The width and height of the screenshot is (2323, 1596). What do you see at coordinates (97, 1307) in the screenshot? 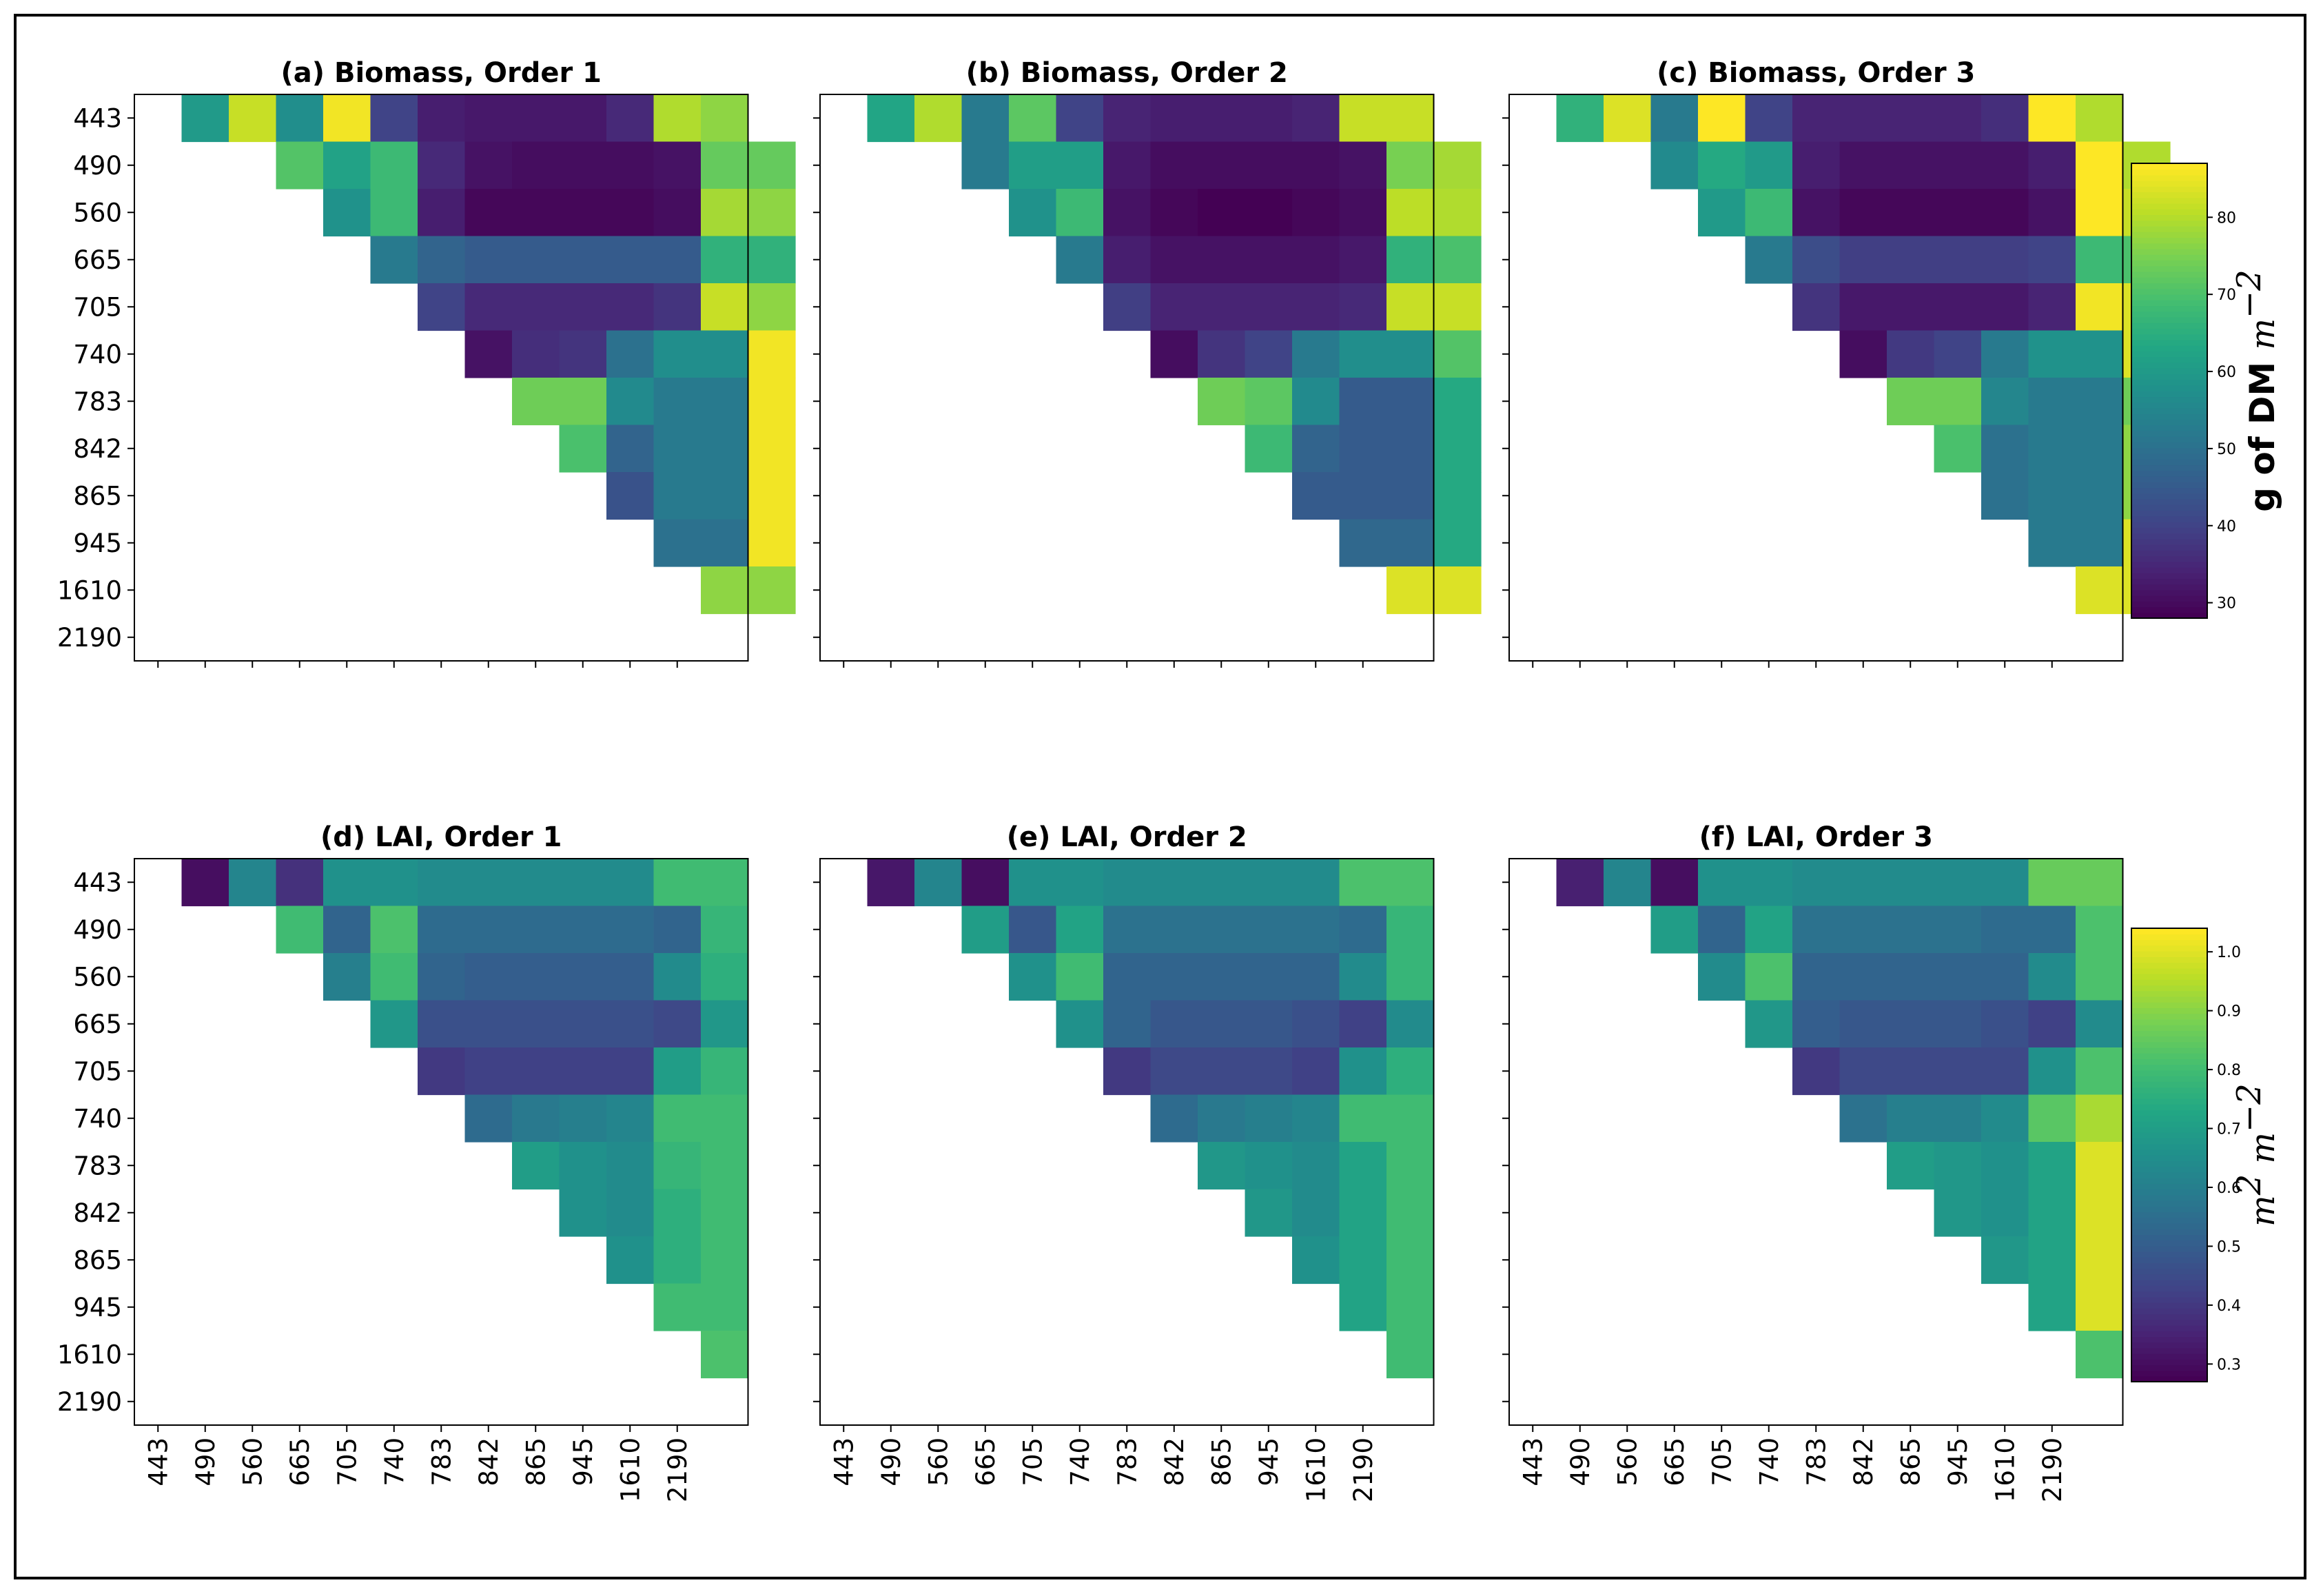
I see `y-tick-label: 945` at bounding box center [97, 1307].